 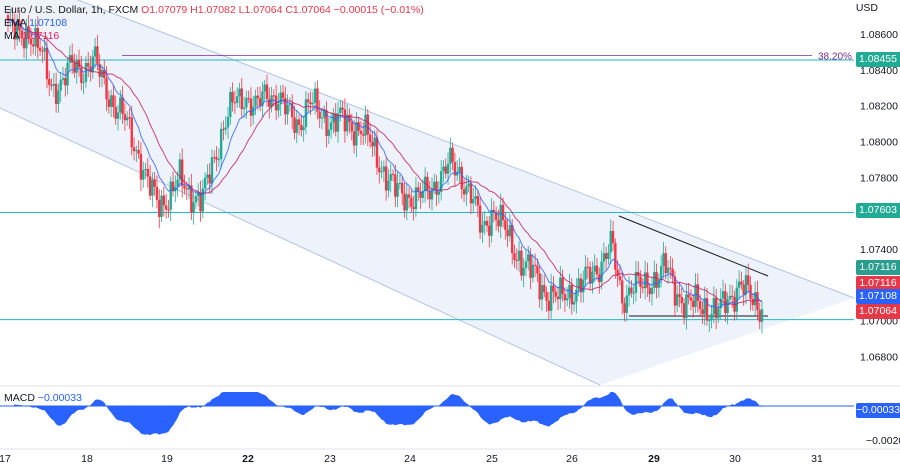 What do you see at coordinates (5, 459) in the screenshot?
I see `x-tick-label: 17` at bounding box center [5, 459].